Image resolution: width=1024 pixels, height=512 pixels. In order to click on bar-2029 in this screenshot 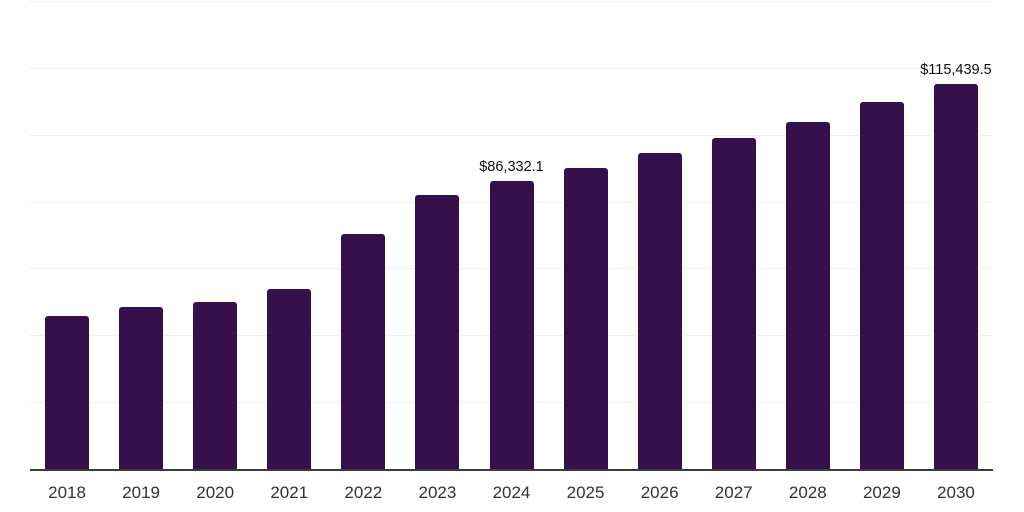, I will do `click(881, 286)`.